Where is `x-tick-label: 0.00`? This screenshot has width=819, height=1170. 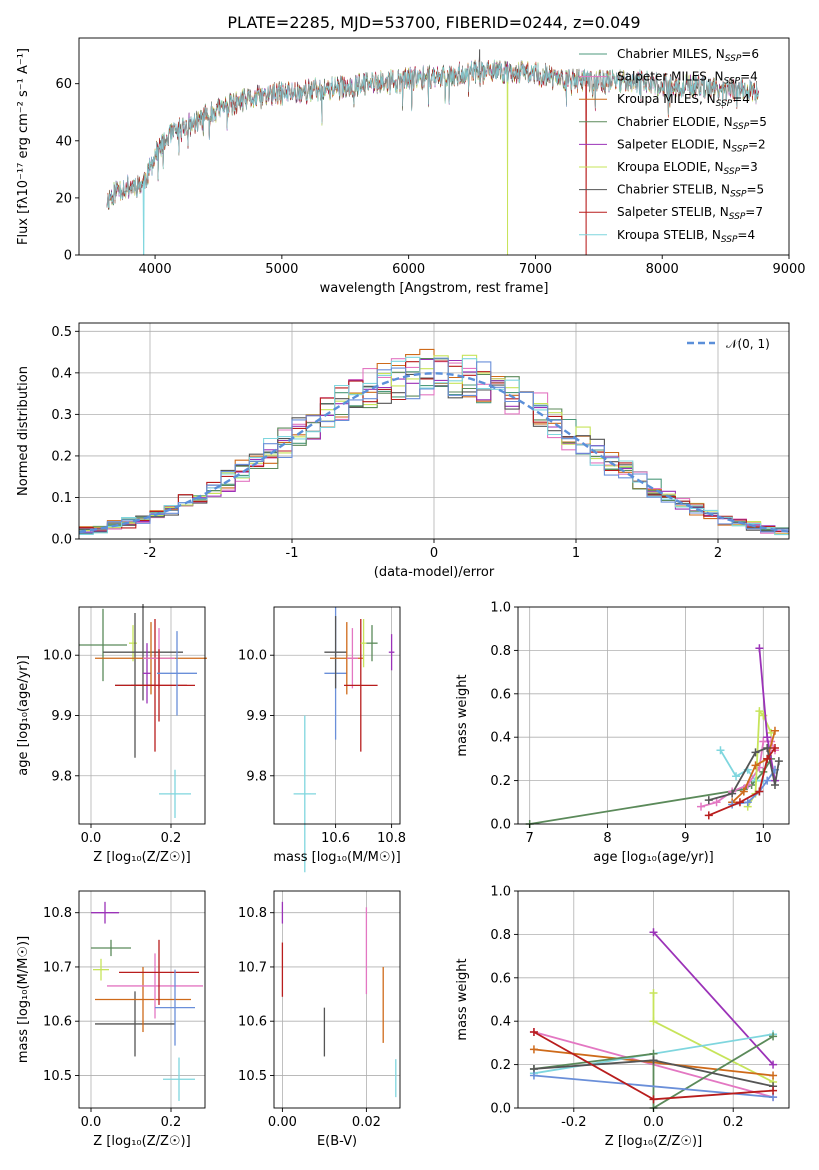
x-tick-label: 0.00 is located at coordinates (282, 1122).